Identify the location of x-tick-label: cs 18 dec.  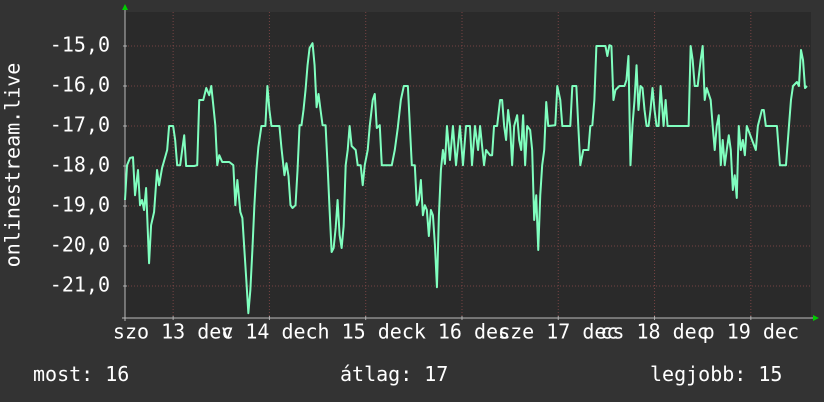
(654, 332).